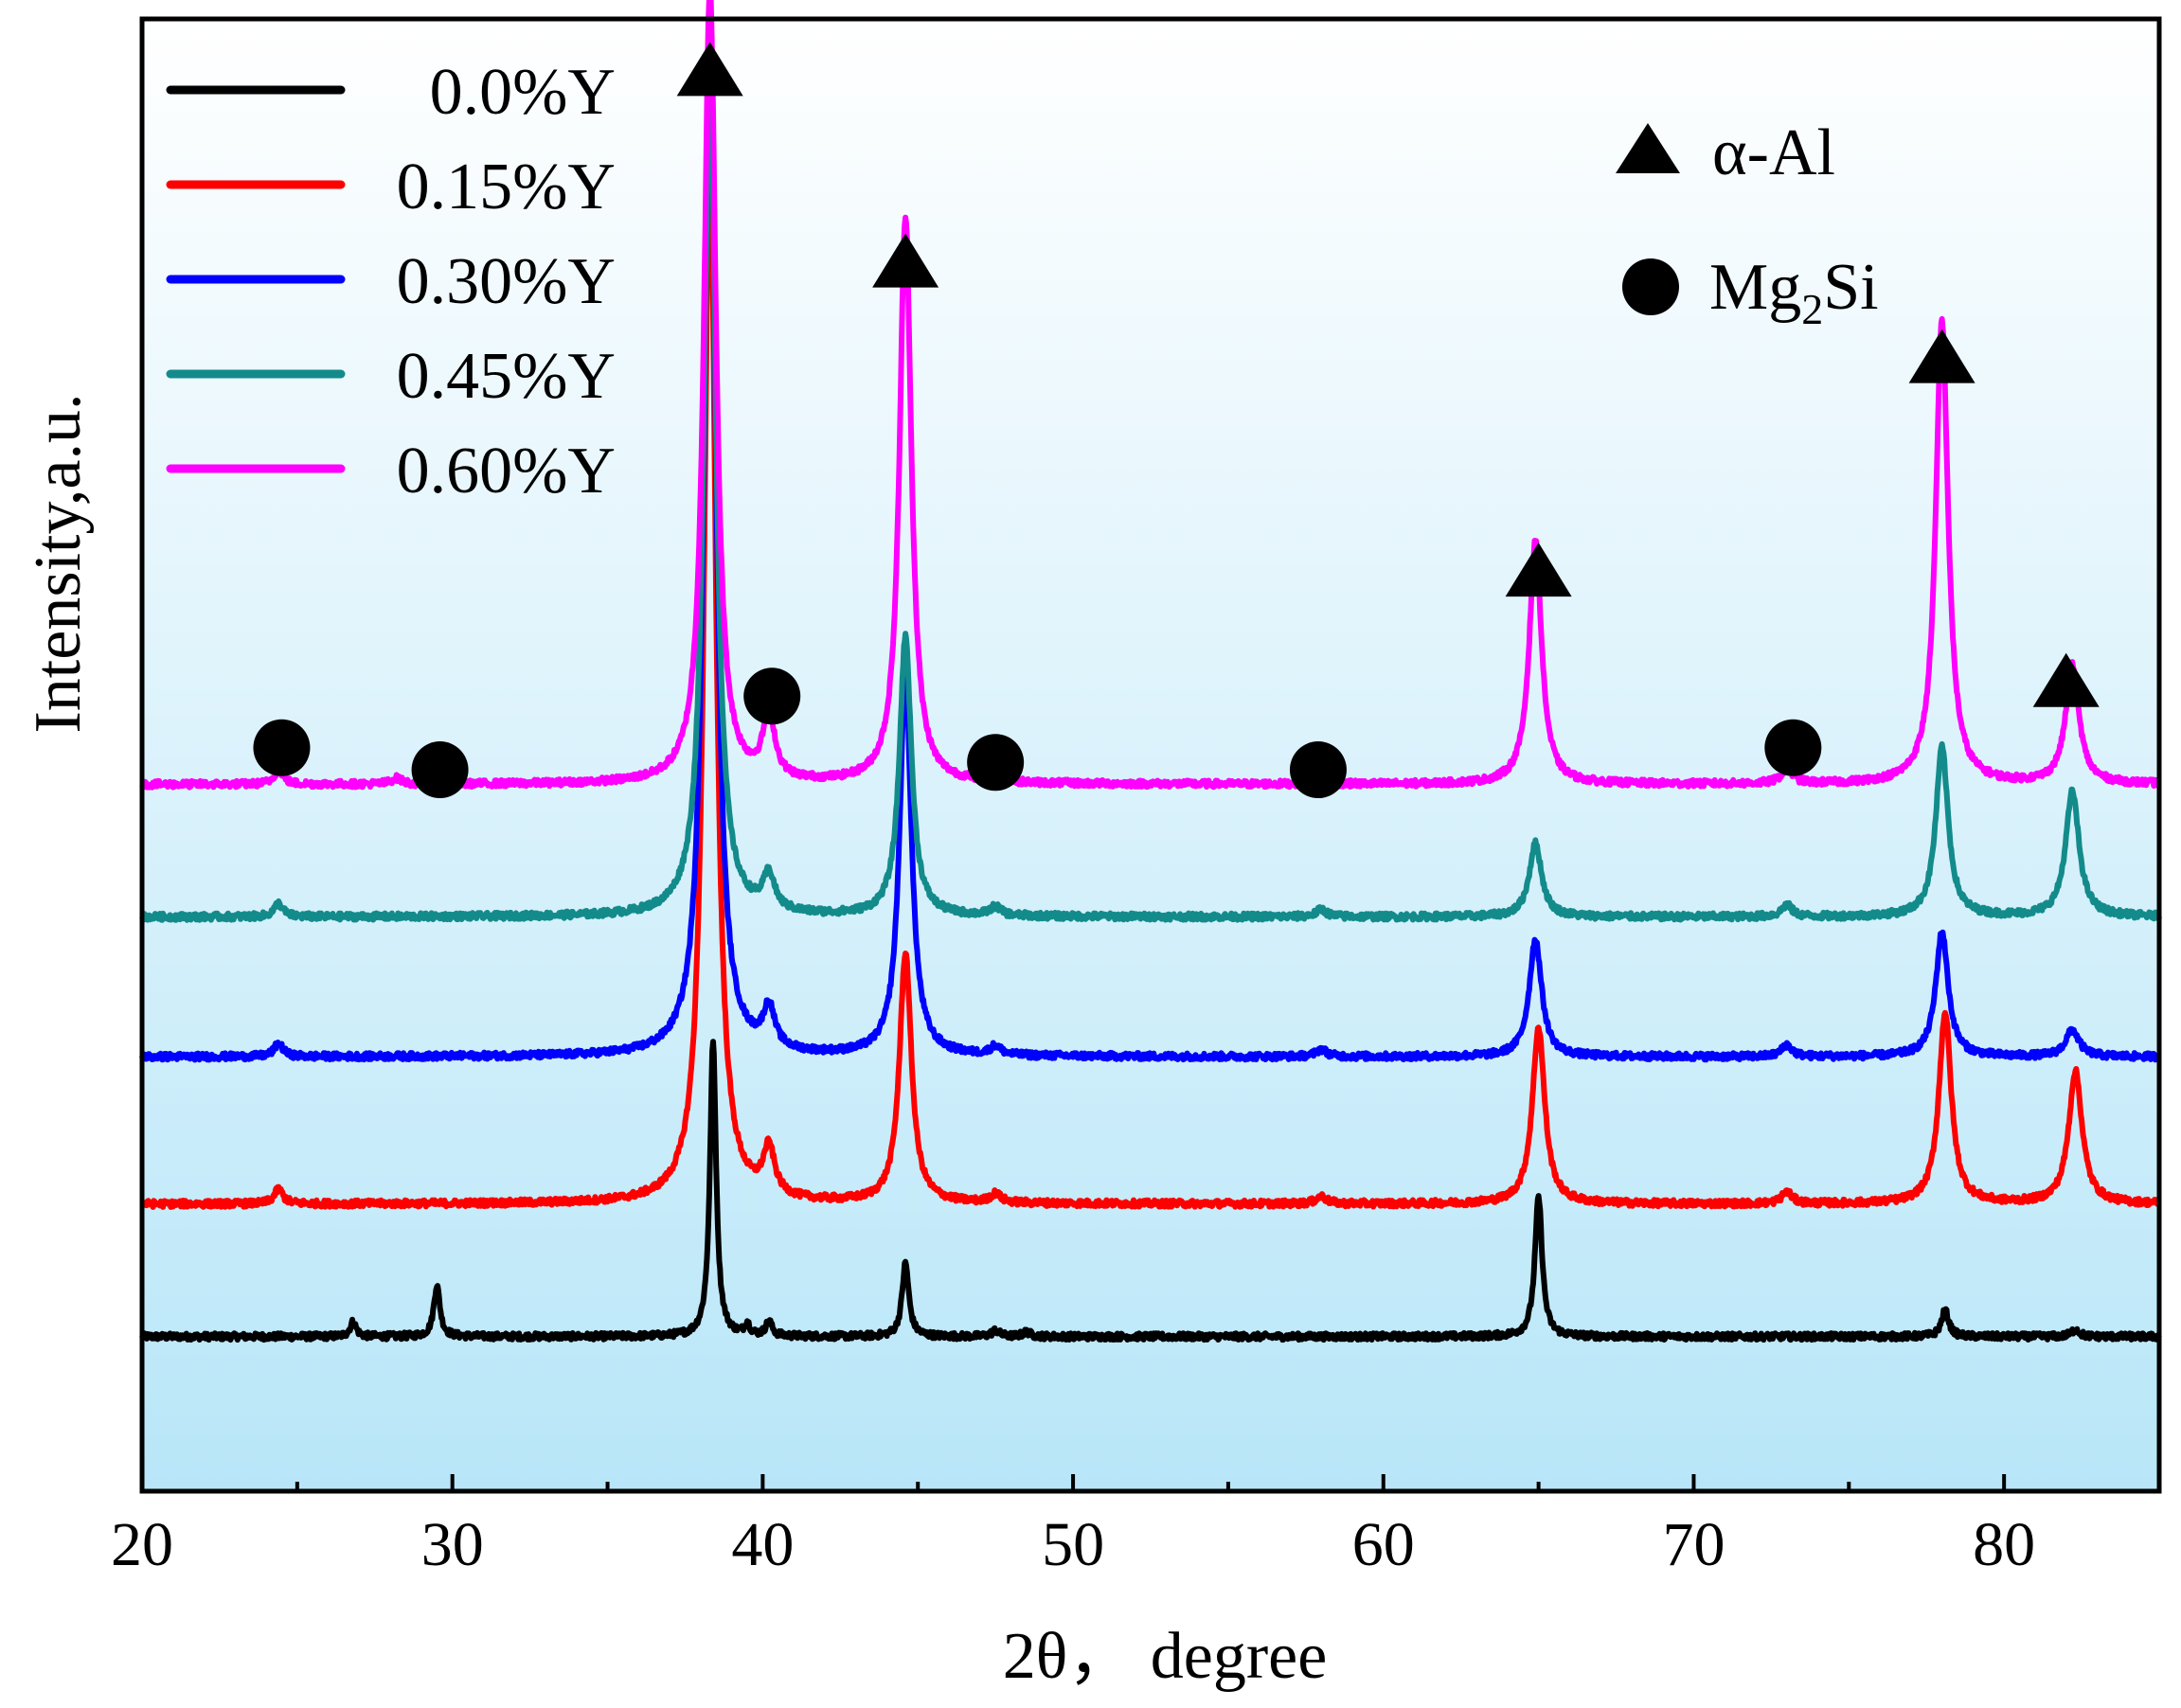 The image size is (2181, 1708). What do you see at coordinates (452, 1544) in the screenshot?
I see `x-tick-label-30: 30` at bounding box center [452, 1544].